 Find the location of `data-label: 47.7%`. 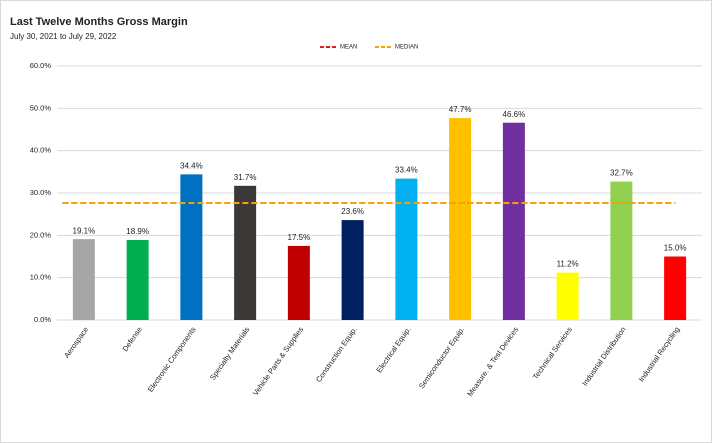

data-label: 47.7% is located at coordinates (460, 109).